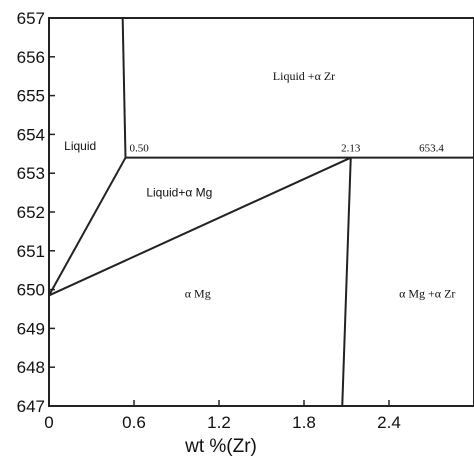 The image size is (474, 474). What do you see at coordinates (287, 149) in the screenshot?
I see `point-labels: 0.50 2.13 653.4` at bounding box center [287, 149].